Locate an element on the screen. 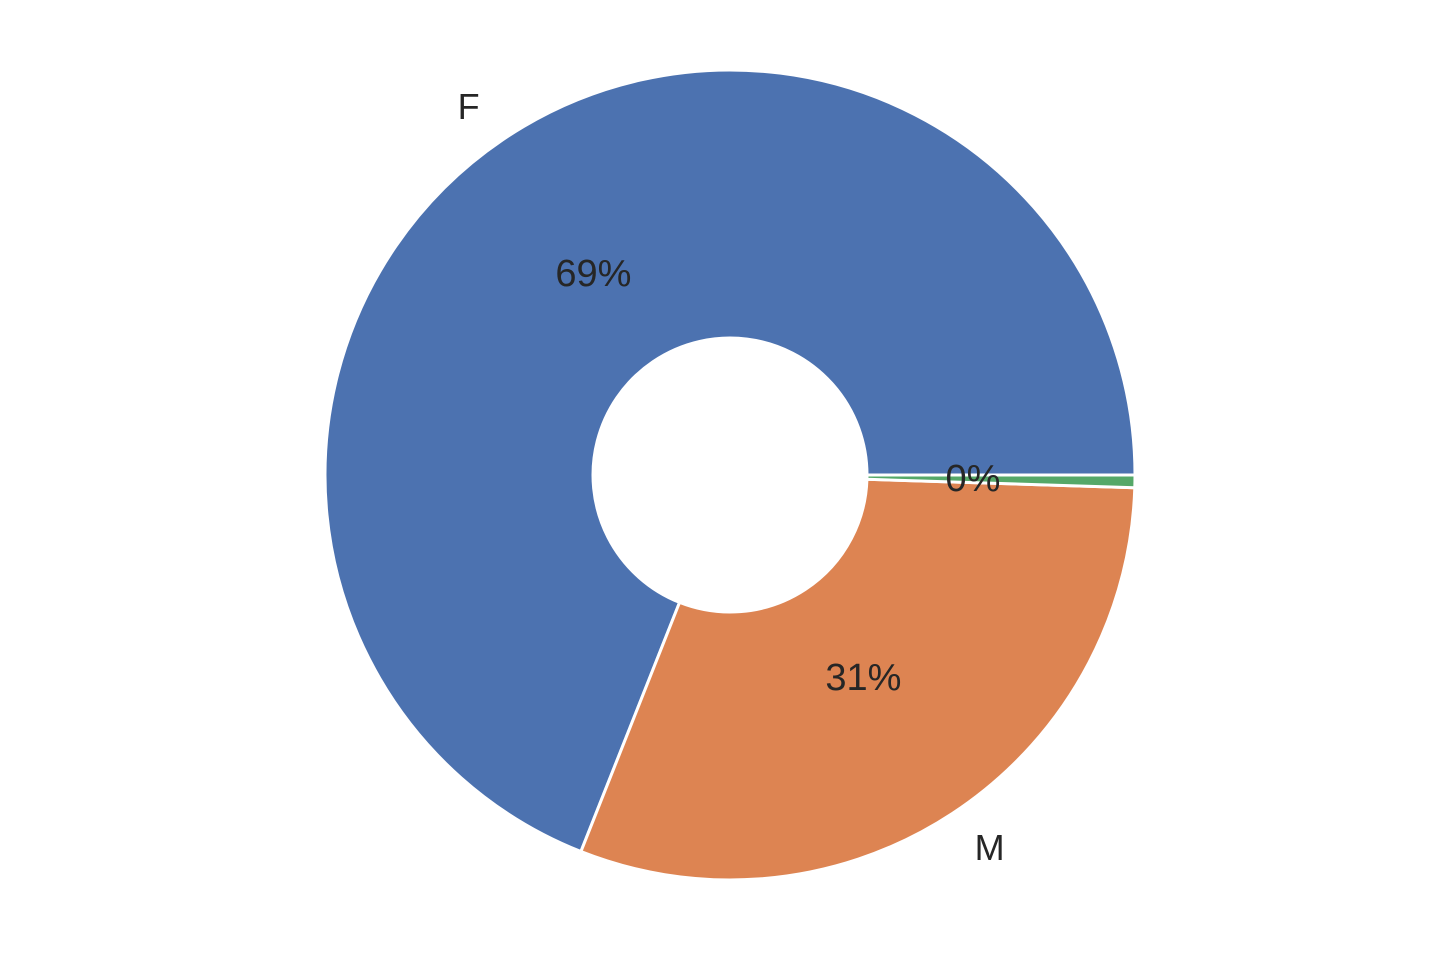 The image size is (1452, 957). percent-label-0: 69% is located at coordinates (593, 274).